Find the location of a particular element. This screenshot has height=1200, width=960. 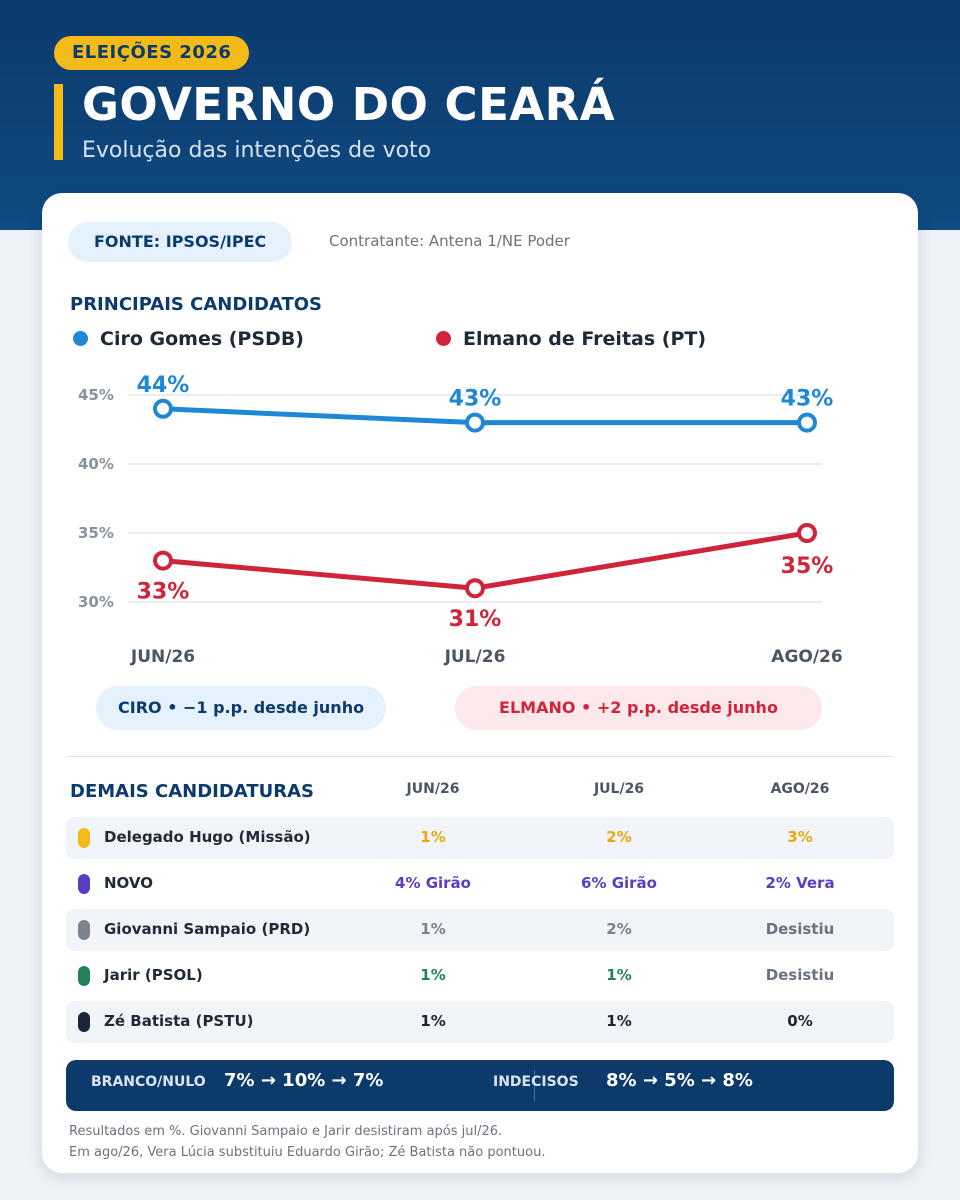

section-divider is located at coordinates (480, 756).